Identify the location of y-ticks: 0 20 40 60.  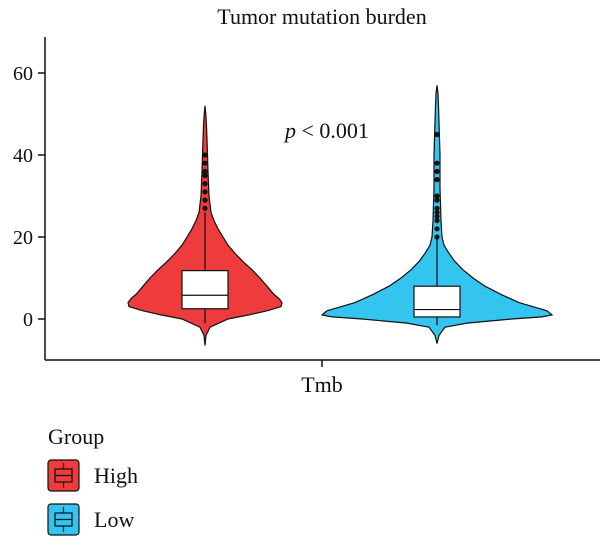
(29, 197).